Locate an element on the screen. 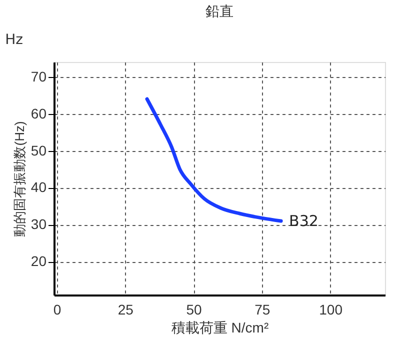 This screenshot has height=350, width=400. y-tick-label: 30 is located at coordinates (38, 224).